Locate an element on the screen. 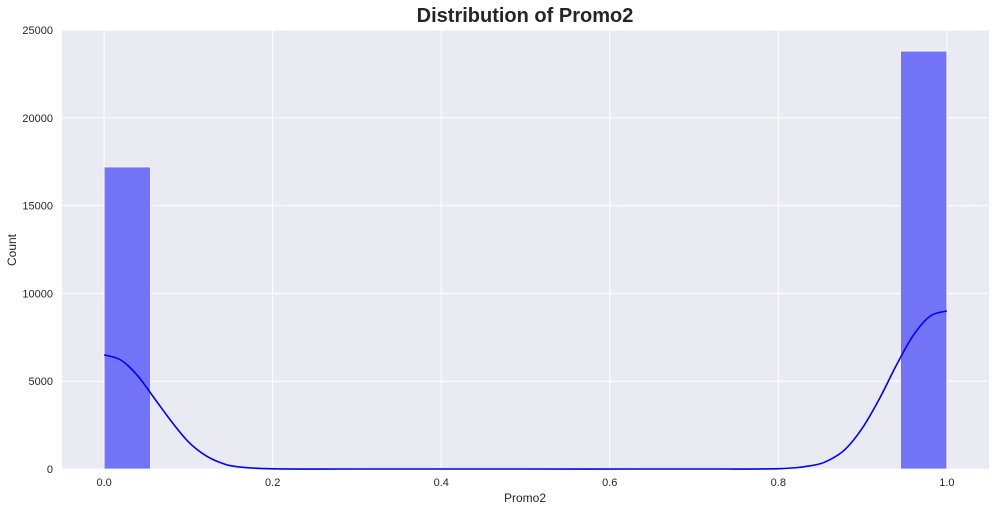 The width and height of the screenshot is (996, 510). y-axis-label: Count is located at coordinates (12, 249).